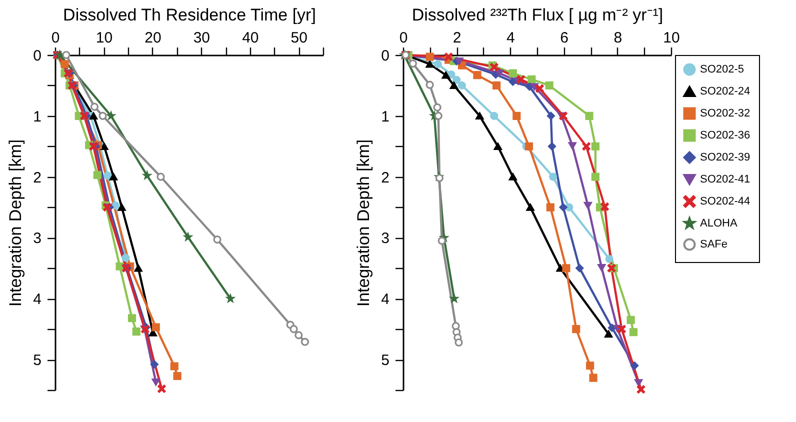 The height and width of the screenshot is (422, 796). What do you see at coordinates (719, 224) in the screenshot?
I see `legend-label: ALOHA` at bounding box center [719, 224].